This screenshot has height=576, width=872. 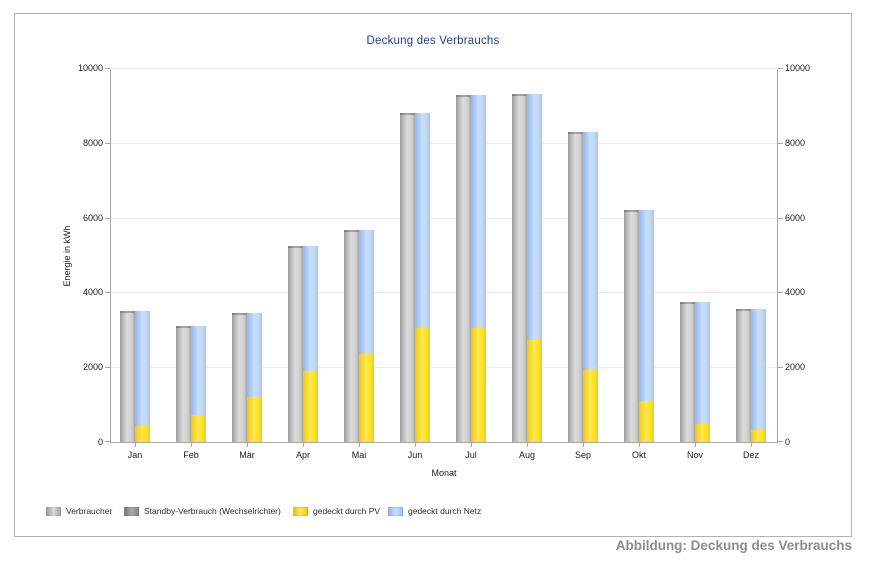 I want to click on legend-item-standby: Standby-Verbrauch (Wechselrichter), so click(x=202, y=511).